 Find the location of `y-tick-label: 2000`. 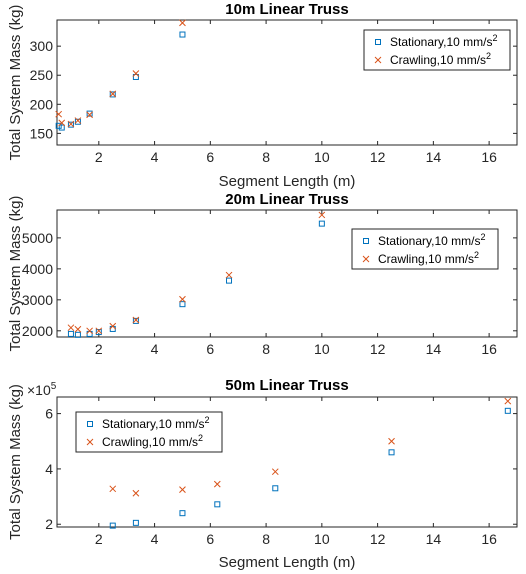

y-tick-label: 2000 is located at coordinates (37, 331).